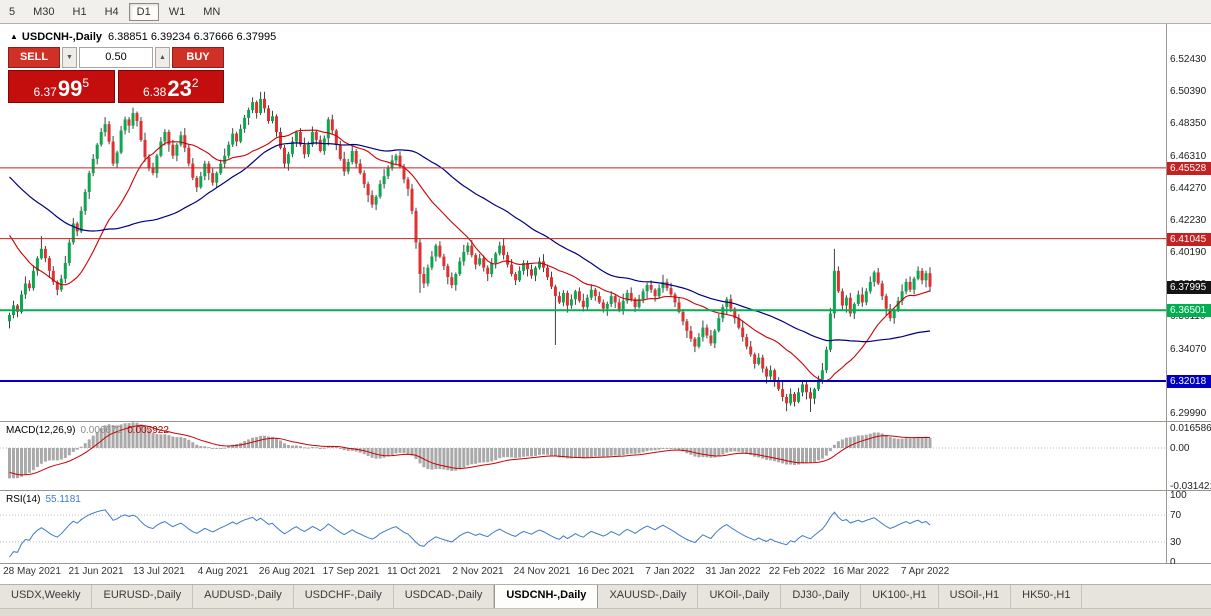  What do you see at coordinates (112, 12) in the screenshot?
I see `timeframe-button-h4: H4` at bounding box center [112, 12].